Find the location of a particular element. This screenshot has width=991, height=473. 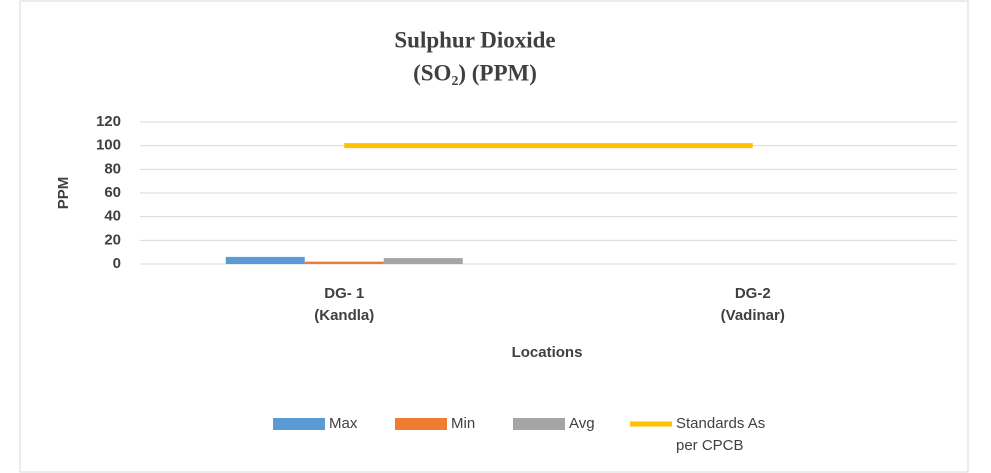

x-tick-label: DG-2 (Vadinar) is located at coordinates (753, 304).